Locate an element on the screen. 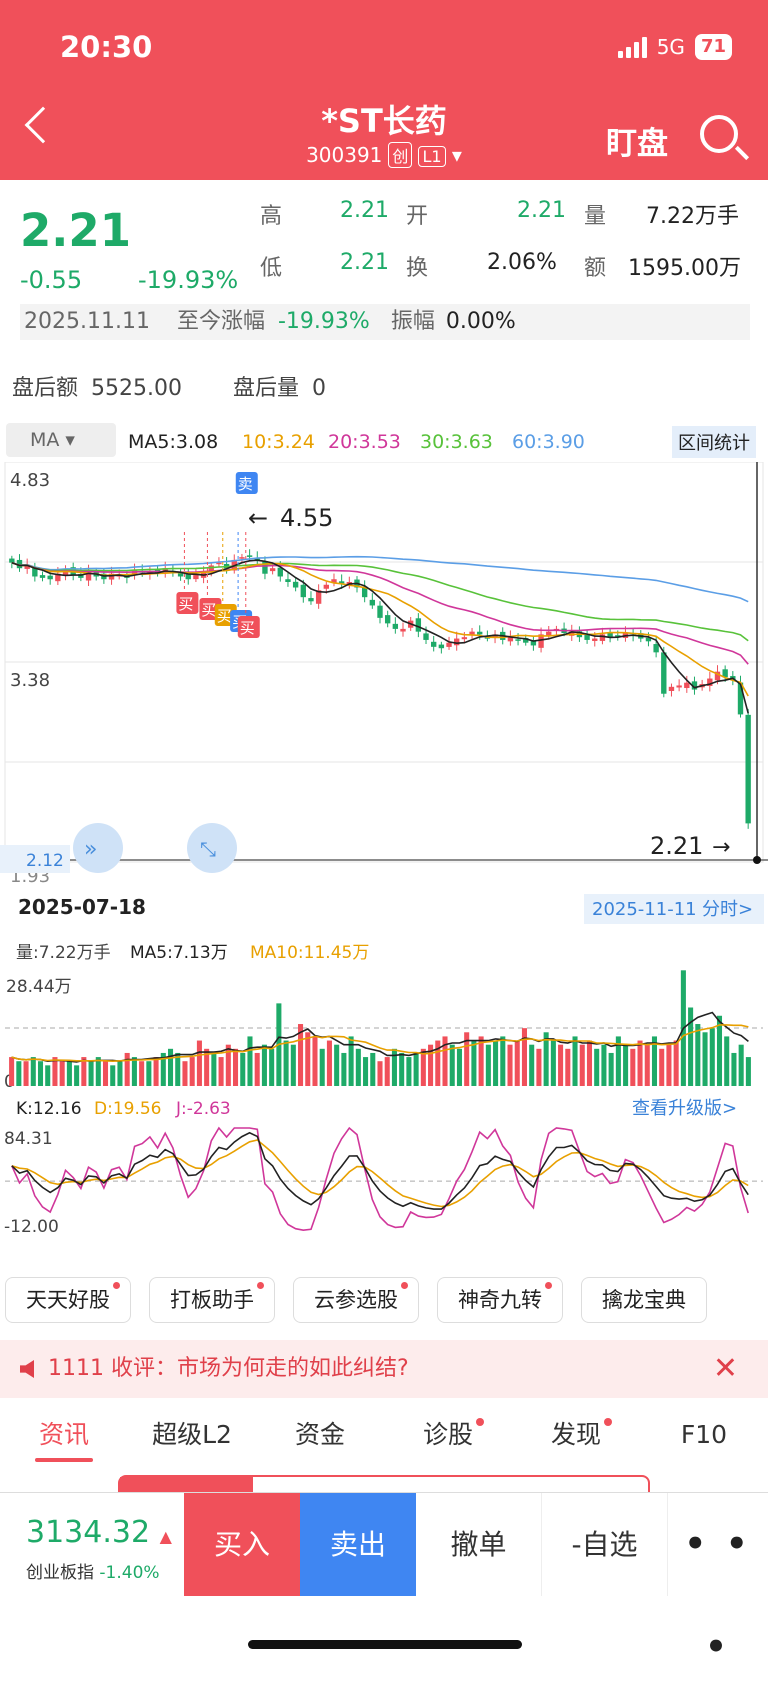 The width and height of the screenshot is (768, 1699). low-label: 低 is located at coordinates (271, 268).